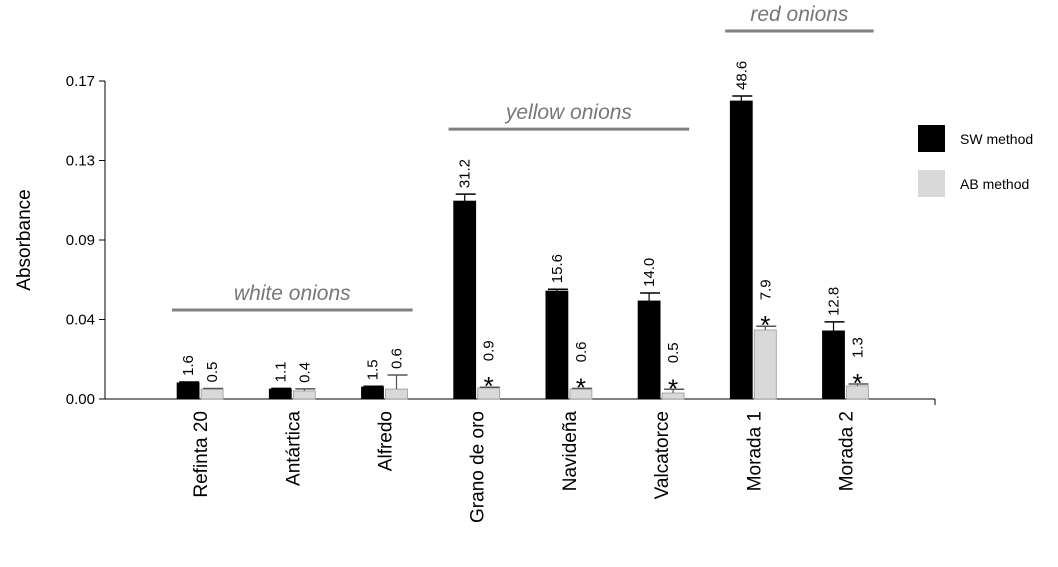 Image resolution: width=1058 pixels, height=567 pixels. I want to click on y-axis-label: Absorbance, so click(24, 239).